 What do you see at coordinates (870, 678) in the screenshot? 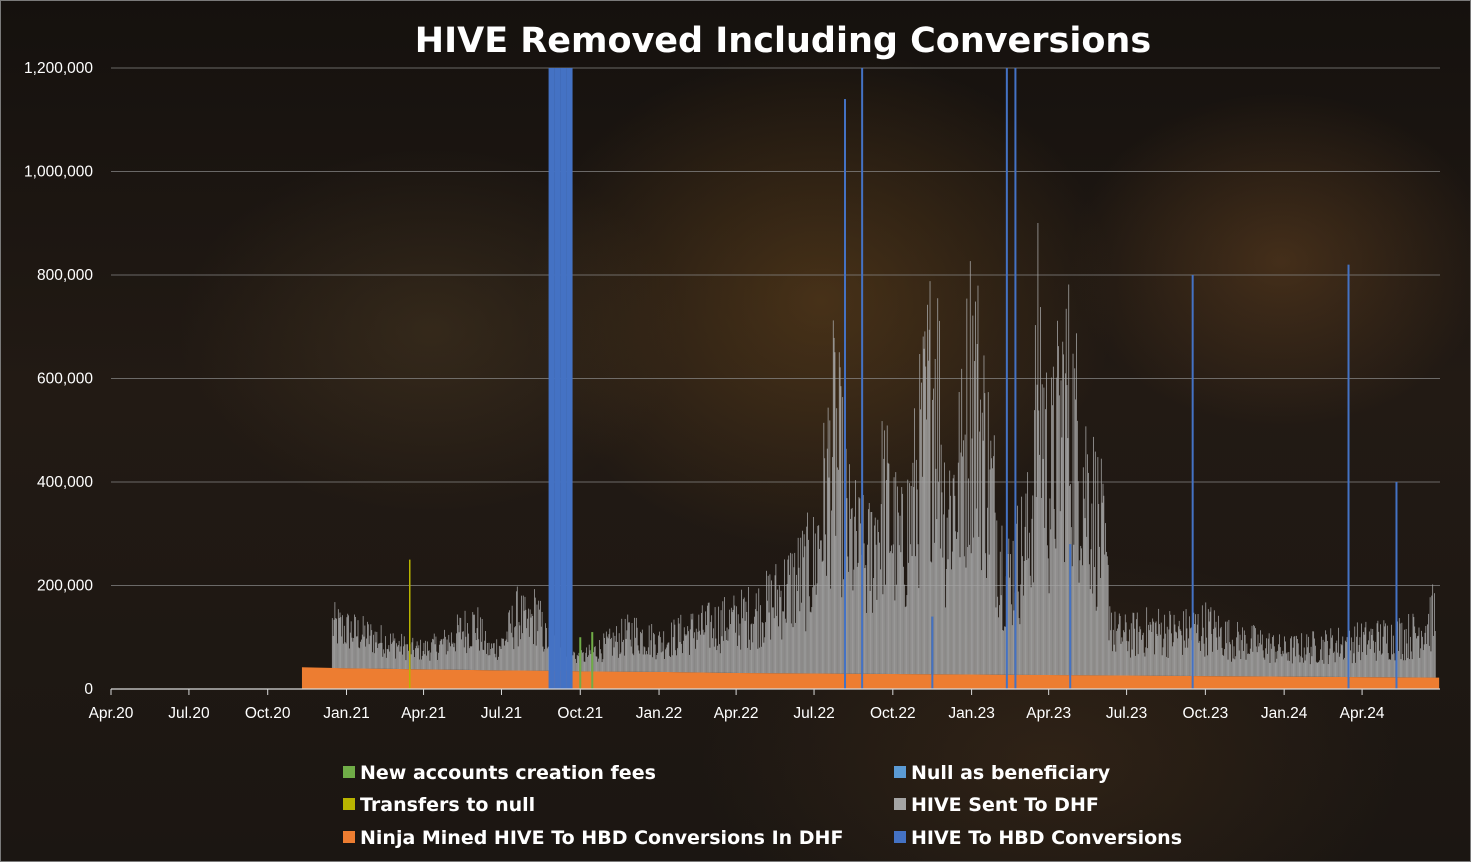
I see `series-area-ninja-conversions` at bounding box center [870, 678].